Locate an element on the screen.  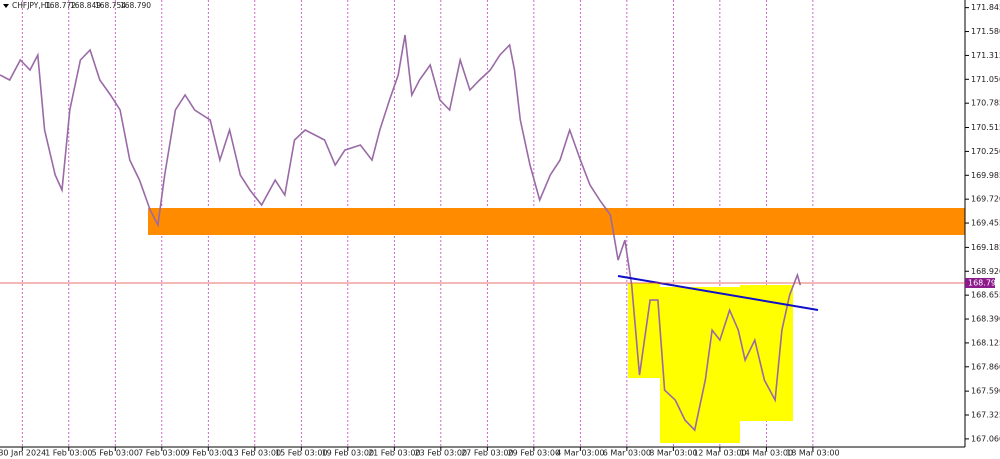
x-tick-label: 1 Feb 03:00 is located at coordinates (68, 453).